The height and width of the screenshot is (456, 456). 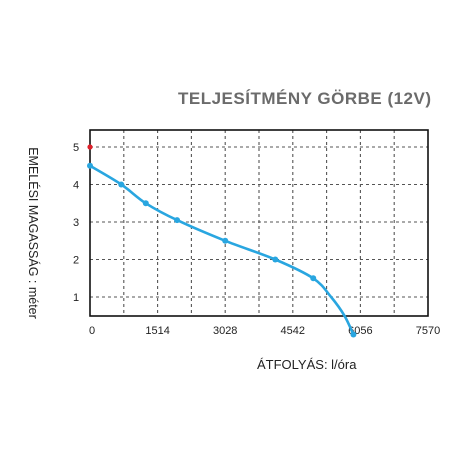 What do you see at coordinates (157, 331) in the screenshot?
I see `x-tick-label: 1514` at bounding box center [157, 331].